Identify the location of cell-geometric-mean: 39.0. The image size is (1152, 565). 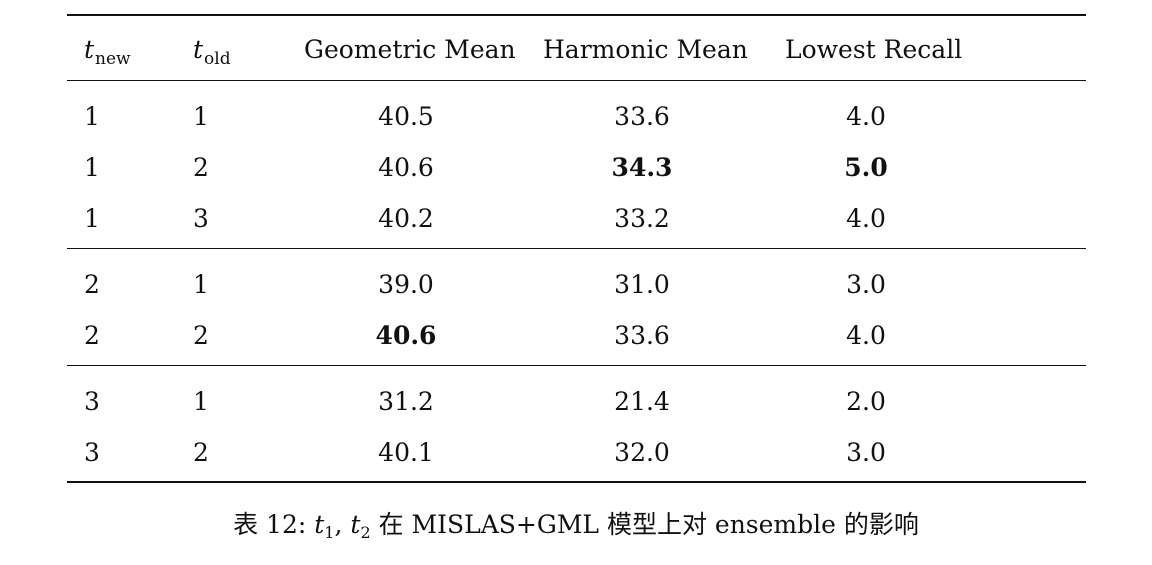
(406, 284).